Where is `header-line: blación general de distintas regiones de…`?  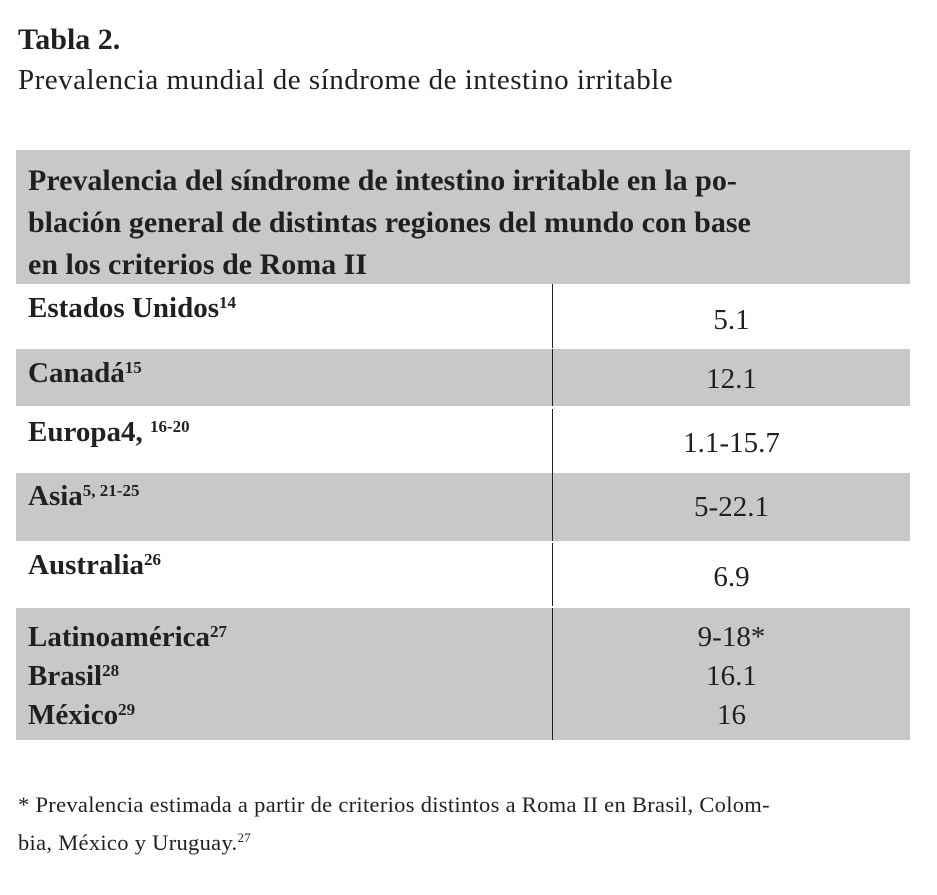
header-line: blación general de distintas regiones de… is located at coordinates (389, 222).